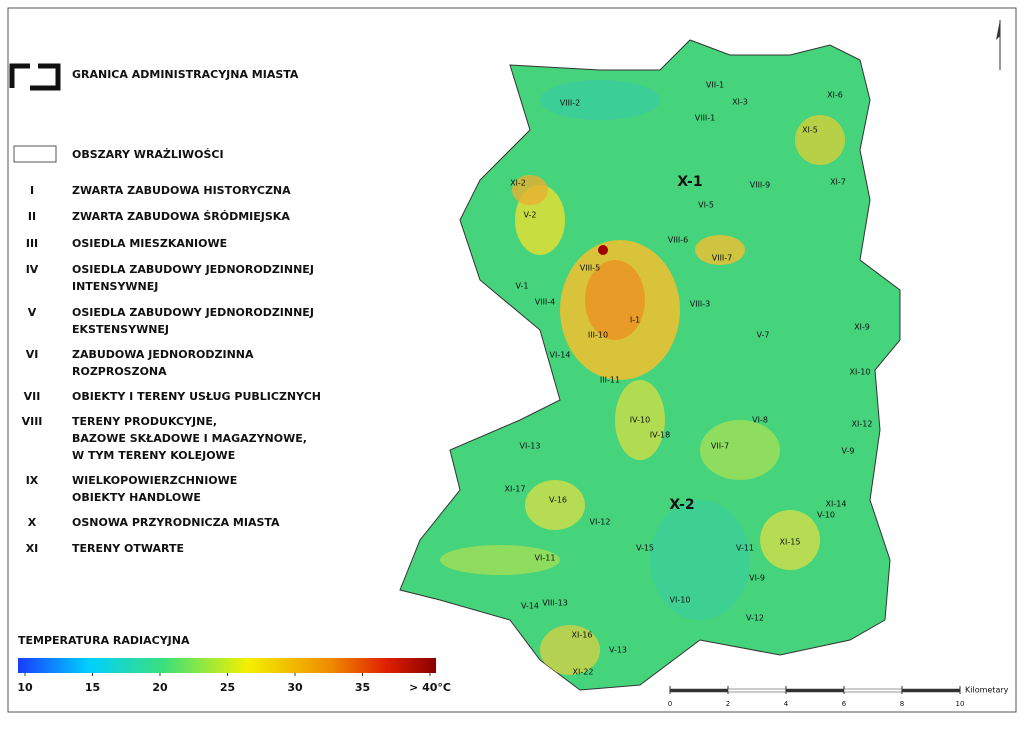 The image size is (1024, 729). What do you see at coordinates (153, 455) in the screenshot?
I see `legend-text: W TYM TERENY KOLEJOWE` at bounding box center [153, 455].